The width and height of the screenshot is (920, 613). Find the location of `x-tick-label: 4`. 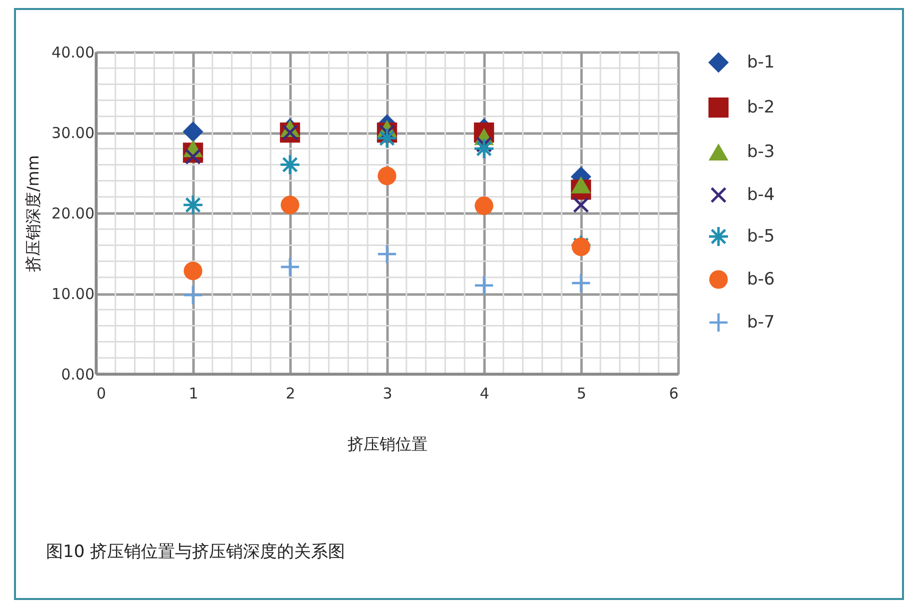

x-tick-label: 4 is located at coordinates (485, 393).